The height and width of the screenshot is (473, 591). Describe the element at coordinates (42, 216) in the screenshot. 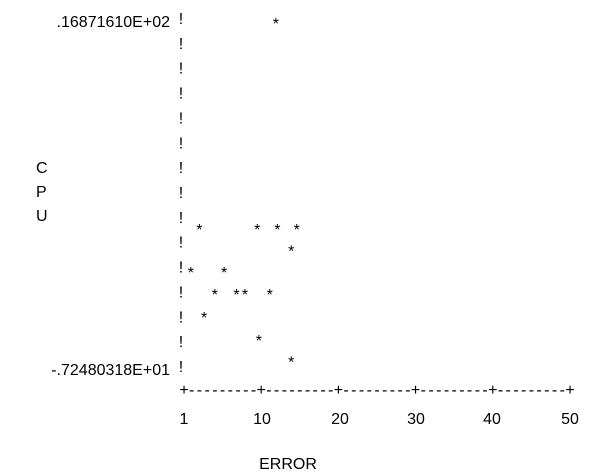

I see `y-axis-label-u: U` at that location.